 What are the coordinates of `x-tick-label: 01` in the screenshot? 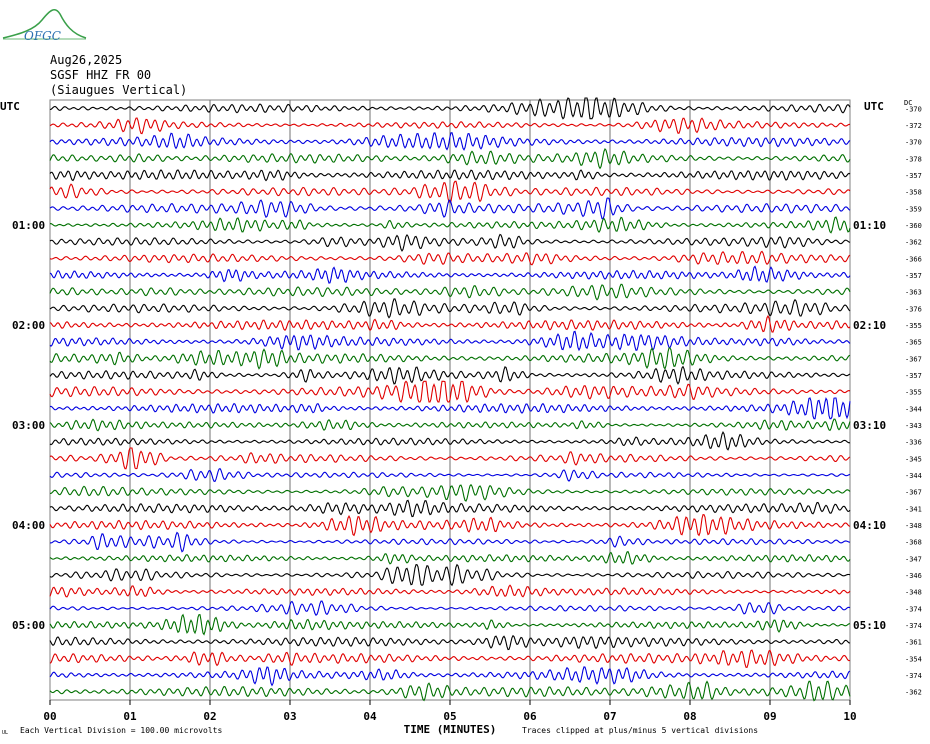 It's located at (130, 716).